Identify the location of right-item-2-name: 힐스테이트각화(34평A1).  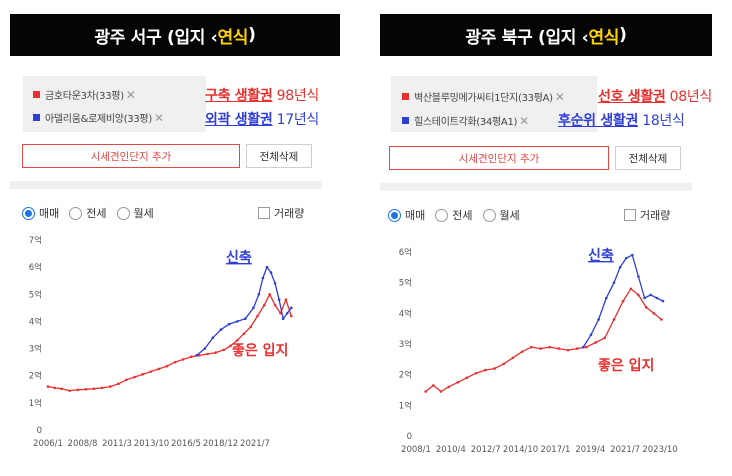
(466, 122).